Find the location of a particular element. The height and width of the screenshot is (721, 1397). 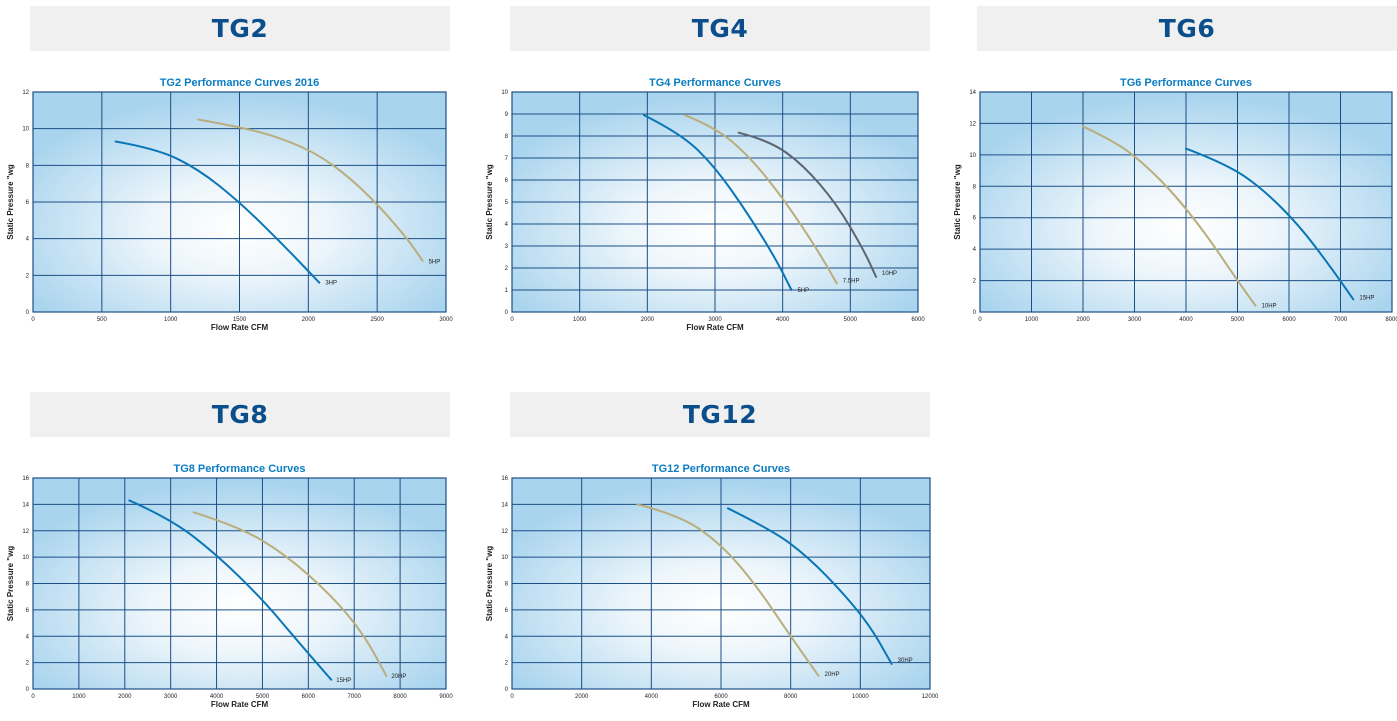

model-banner-label: TG8 is located at coordinates (240, 414).